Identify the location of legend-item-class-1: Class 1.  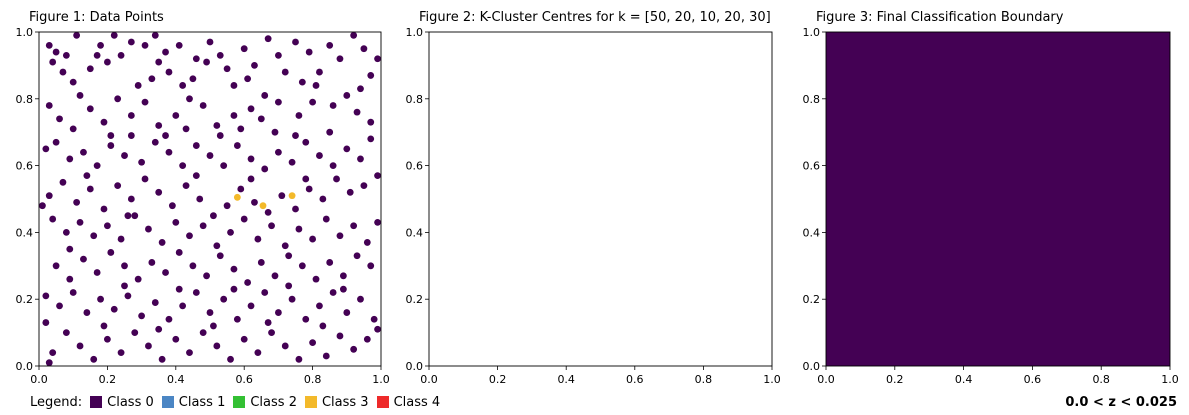
(193, 402).